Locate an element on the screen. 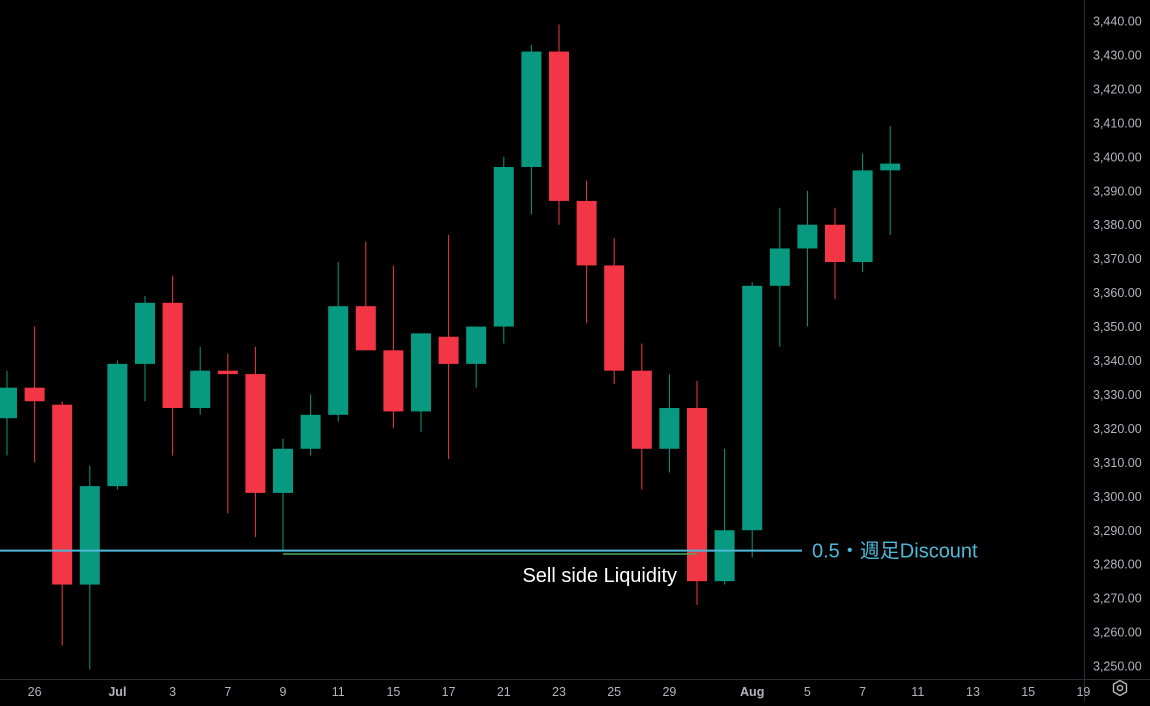 The image size is (1150, 706). price-tick-label: 3,270.00 is located at coordinates (1117, 599).